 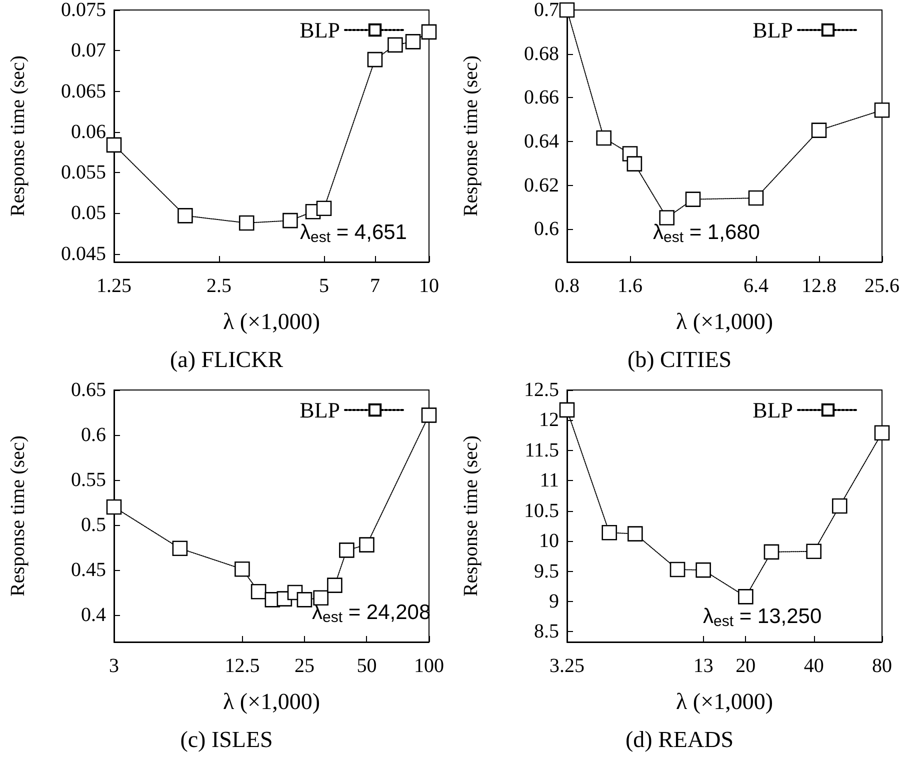 I want to click on y-tick-label: 11, so click(x=549, y=481).